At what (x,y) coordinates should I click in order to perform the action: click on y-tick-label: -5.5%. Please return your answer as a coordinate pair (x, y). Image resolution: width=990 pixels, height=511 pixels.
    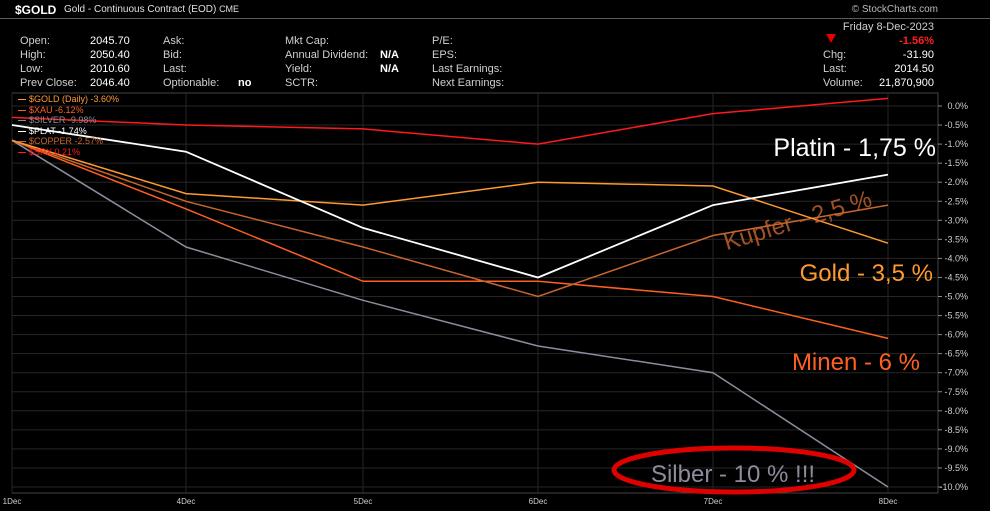
    Looking at the image, I should click on (956, 316).